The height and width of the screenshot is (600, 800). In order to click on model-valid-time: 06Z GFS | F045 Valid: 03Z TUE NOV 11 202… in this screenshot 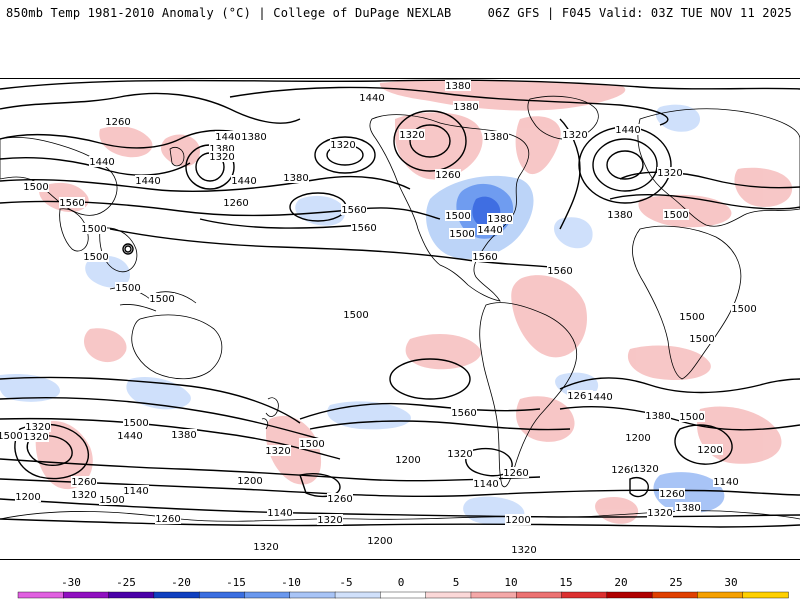, I will do `click(639, 13)`.